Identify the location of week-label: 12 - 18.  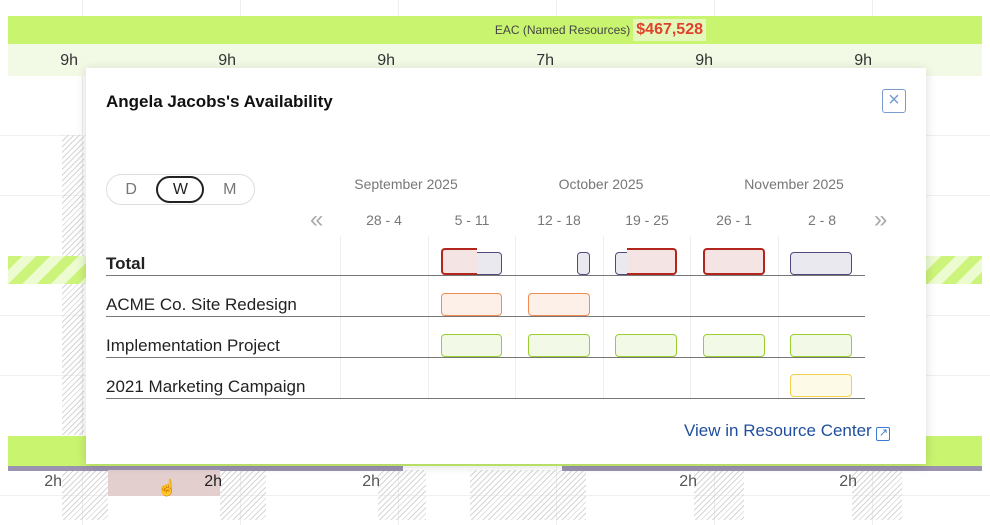
(559, 220).